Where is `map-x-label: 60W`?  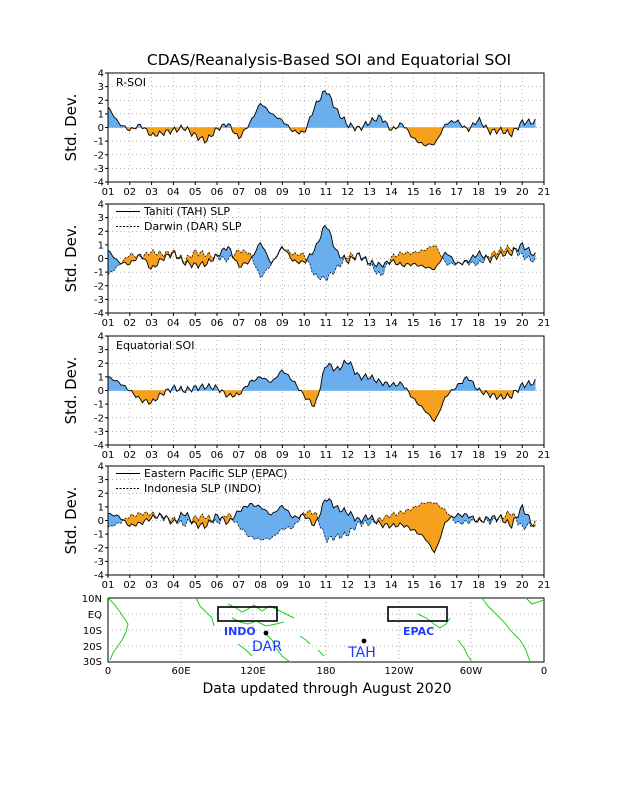
map-x-label: 60W is located at coordinates (471, 671).